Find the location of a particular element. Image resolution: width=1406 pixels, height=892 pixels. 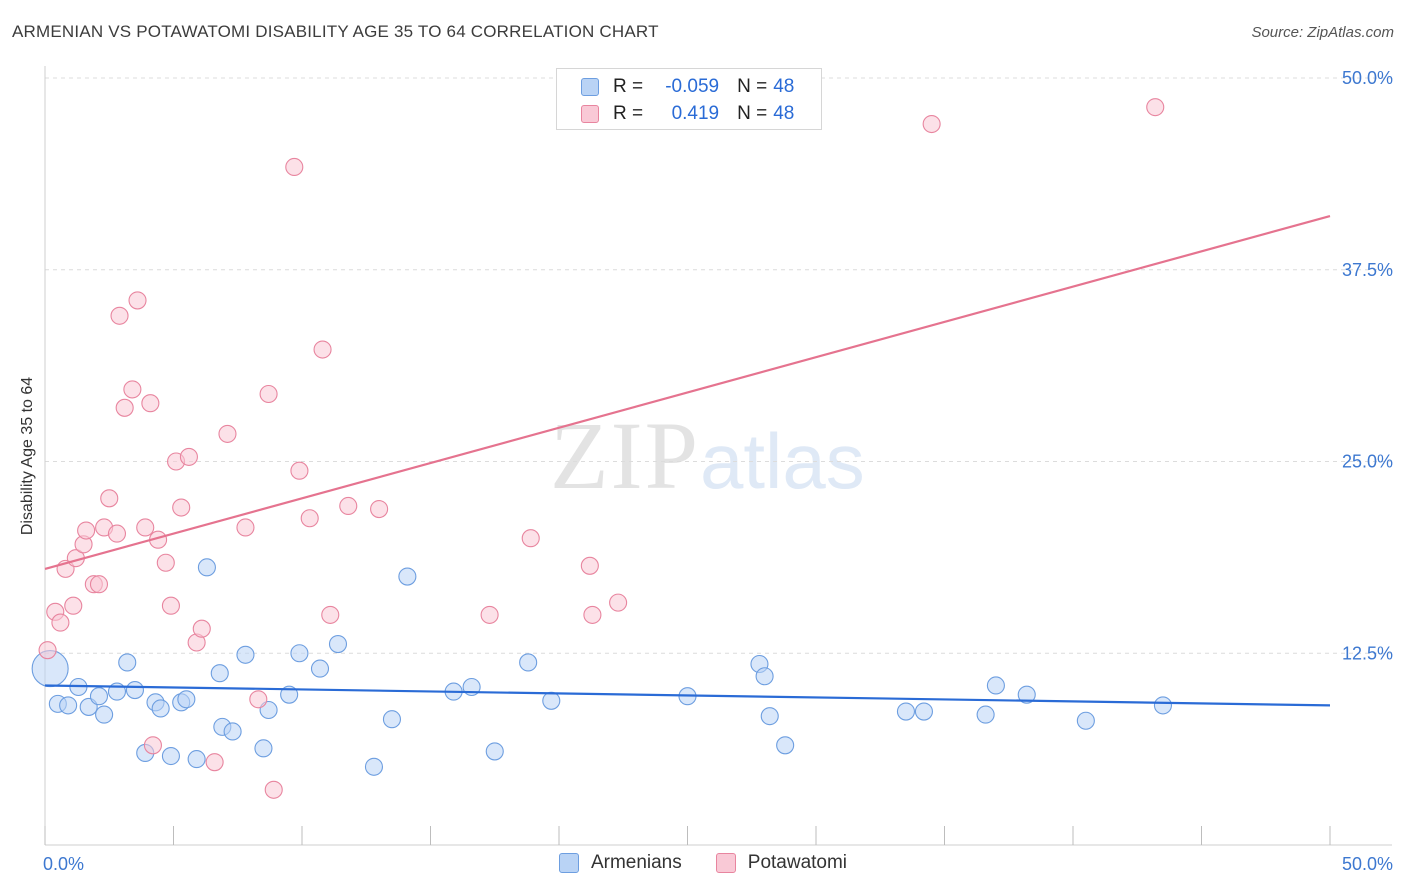

y-tick-label: 37.5% is located at coordinates (1367, 270).